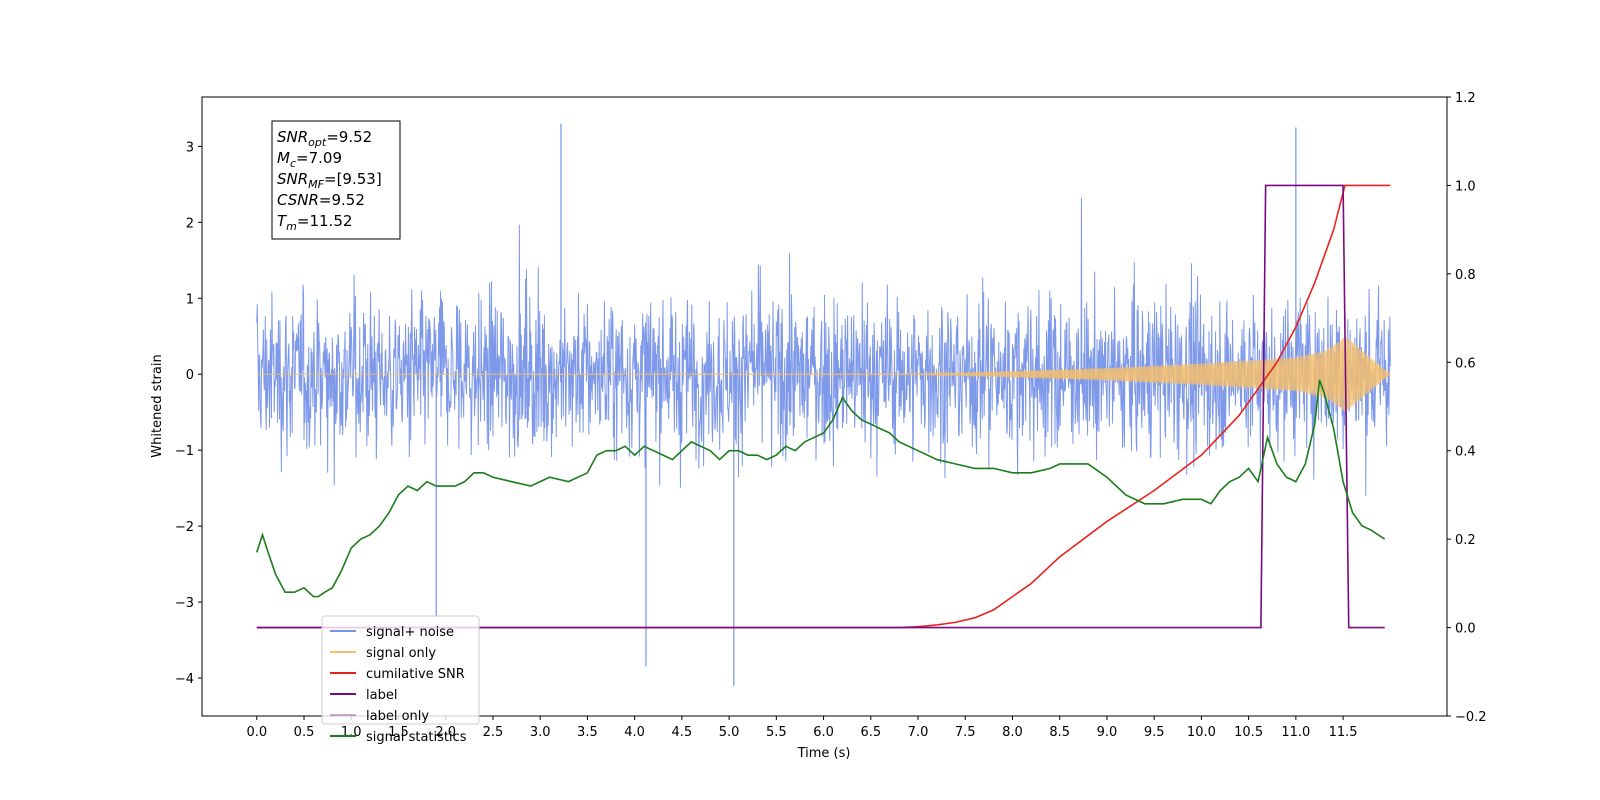 The height and width of the screenshot is (800, 1600). I want to click on y-axis-right: 1.2 1.0 0.8 0.6 0.4 0.2 0.0 −0.2, so click(1467, 408).